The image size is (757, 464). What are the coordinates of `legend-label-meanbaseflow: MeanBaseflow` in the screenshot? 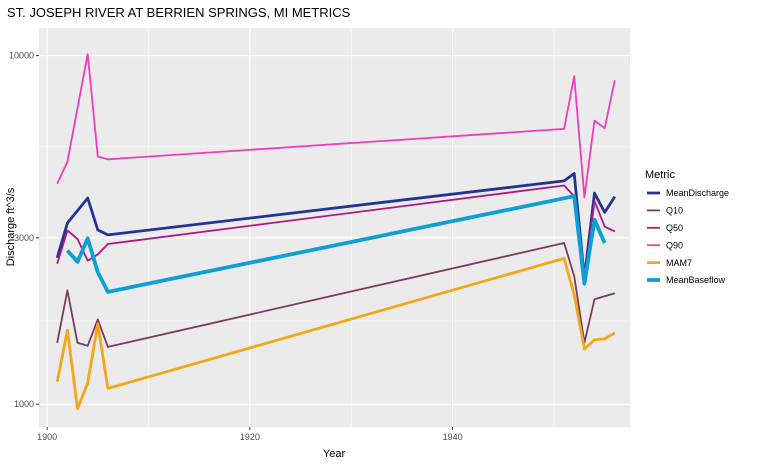 It's located at (696, 280).